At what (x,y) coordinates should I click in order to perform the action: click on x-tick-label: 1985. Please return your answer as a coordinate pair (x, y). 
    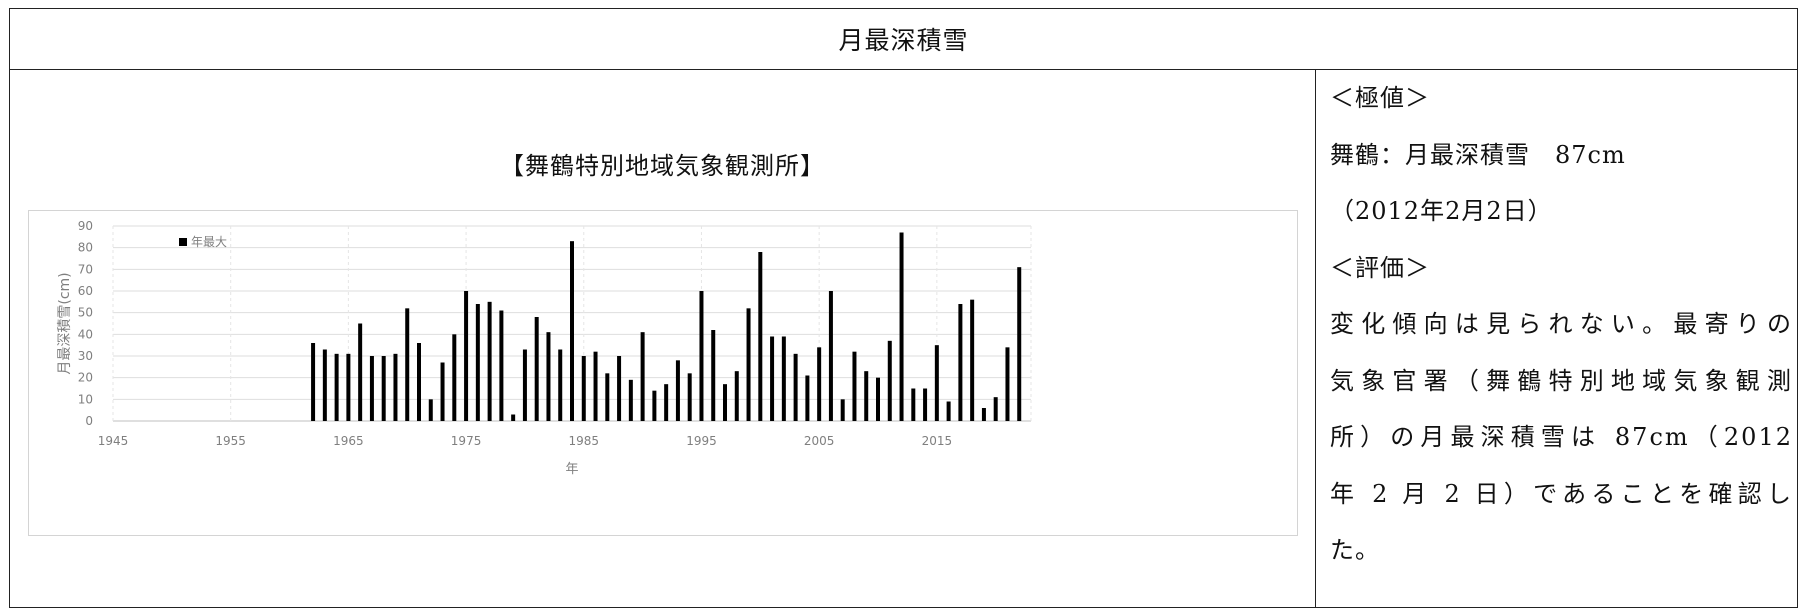
    Looking at the image, I should click on (583, 441).